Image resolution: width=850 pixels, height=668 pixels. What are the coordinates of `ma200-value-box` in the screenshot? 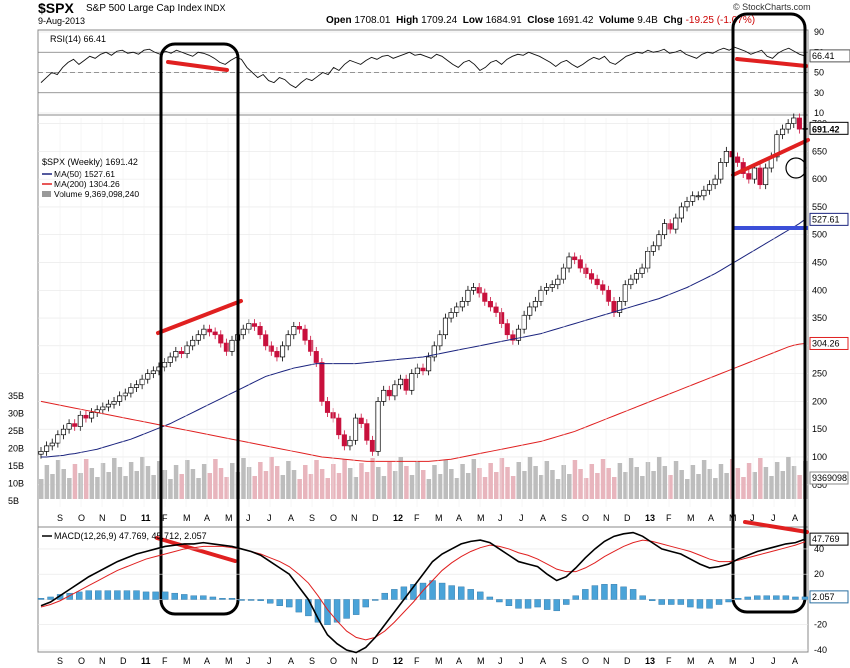 It's located at (829, 343).